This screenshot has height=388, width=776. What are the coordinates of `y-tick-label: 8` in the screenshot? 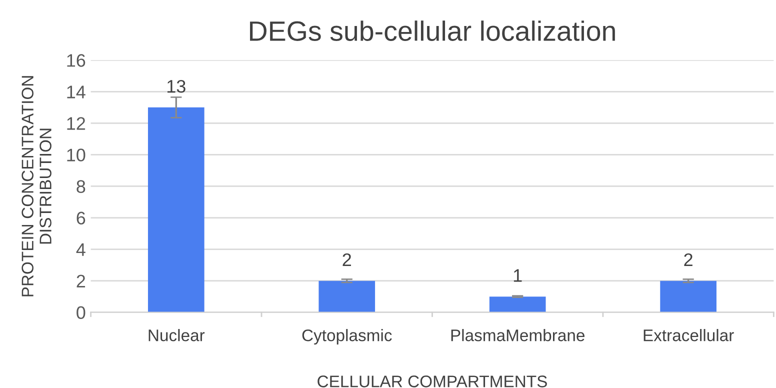 It's located at (81, 186).